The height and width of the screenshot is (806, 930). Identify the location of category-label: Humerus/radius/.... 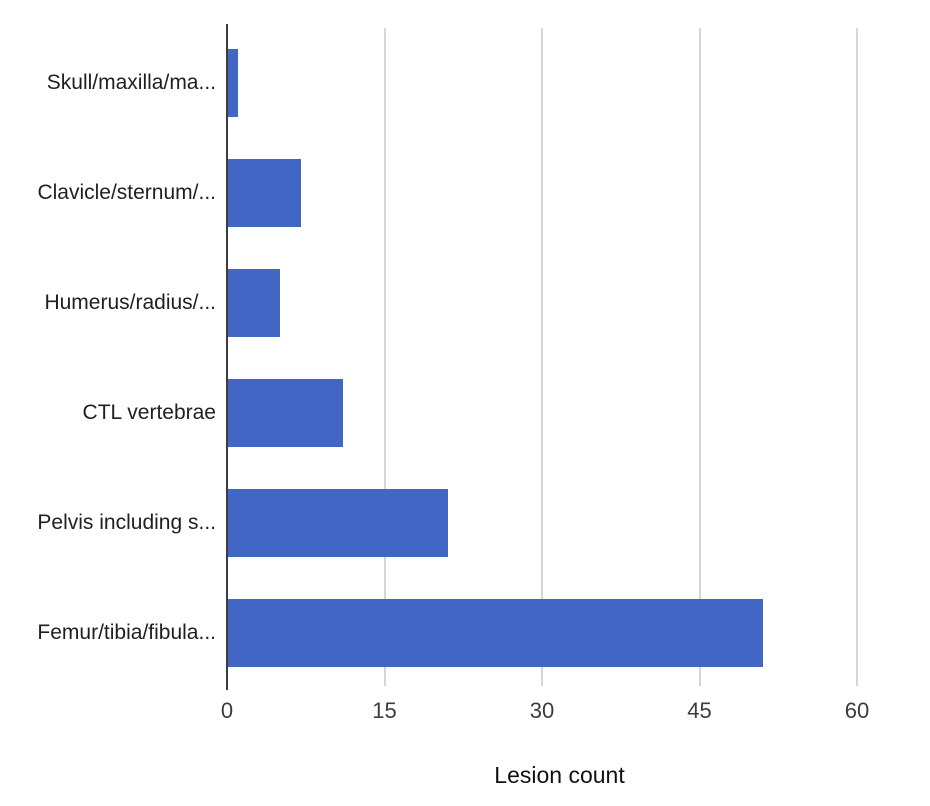
(130, 302).